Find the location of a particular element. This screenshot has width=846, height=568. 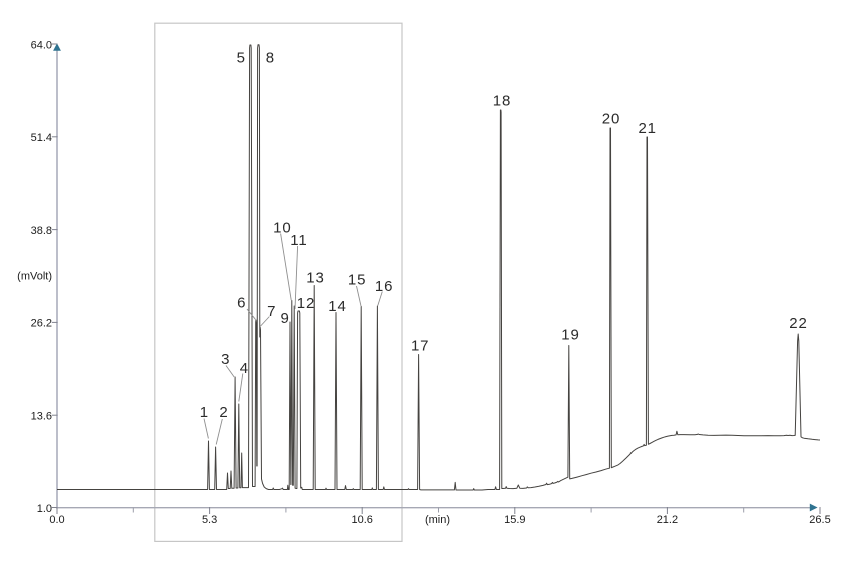

svg-text: 15.9 is located at coordinates (514, 520).